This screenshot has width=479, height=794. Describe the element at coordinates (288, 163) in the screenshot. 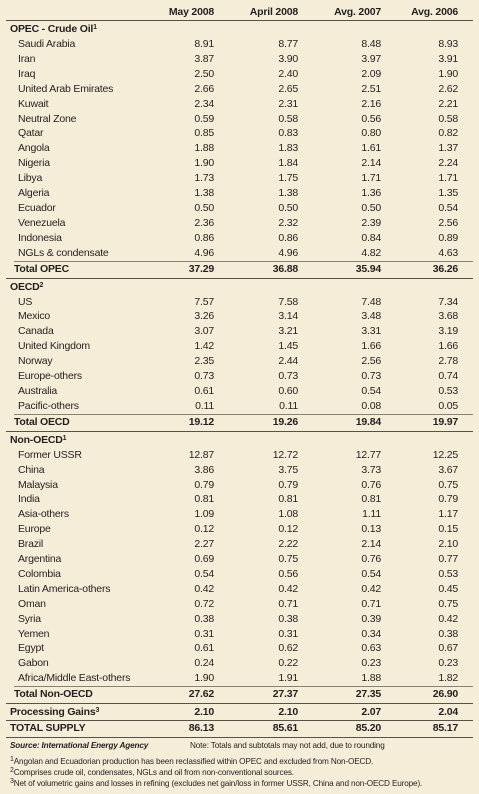

I see `cell-value: 1.84` at that location.